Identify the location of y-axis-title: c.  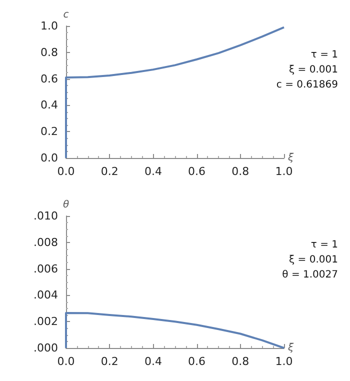
(66, 15).